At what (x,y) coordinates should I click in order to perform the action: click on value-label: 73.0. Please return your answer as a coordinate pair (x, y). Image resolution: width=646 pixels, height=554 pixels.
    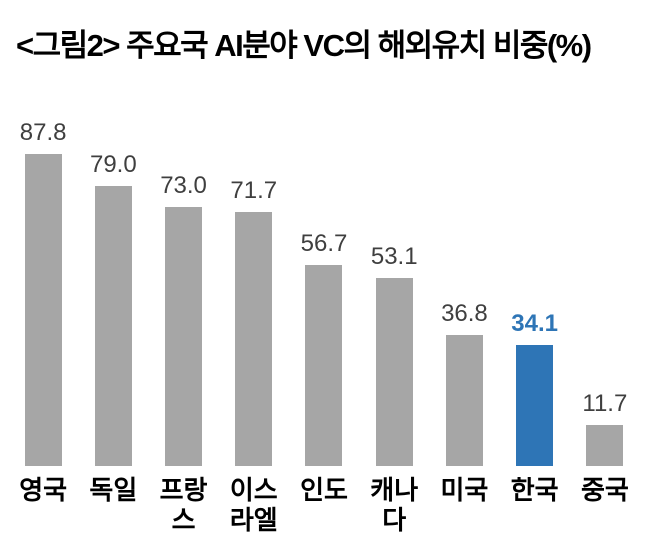
    Looking at the image, I should click on (183, 185).